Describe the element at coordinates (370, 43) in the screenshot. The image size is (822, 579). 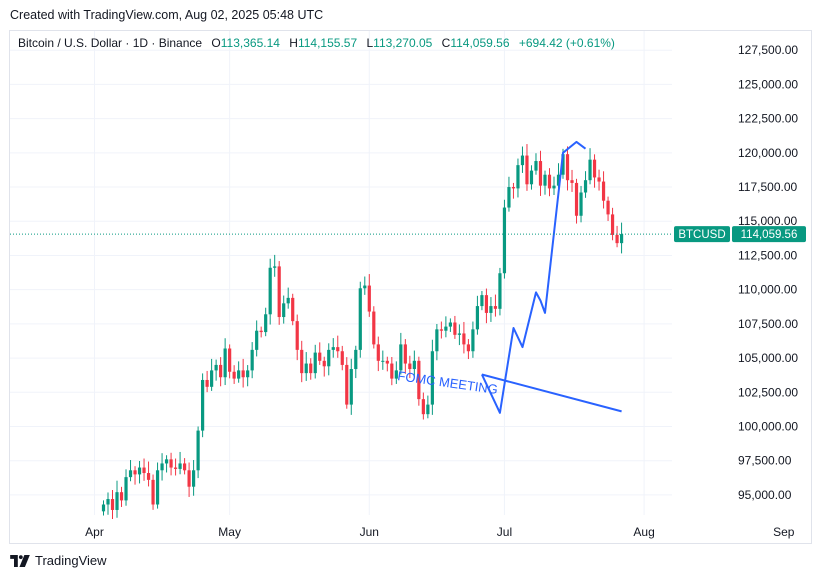
I see `low-label: L` at that location.